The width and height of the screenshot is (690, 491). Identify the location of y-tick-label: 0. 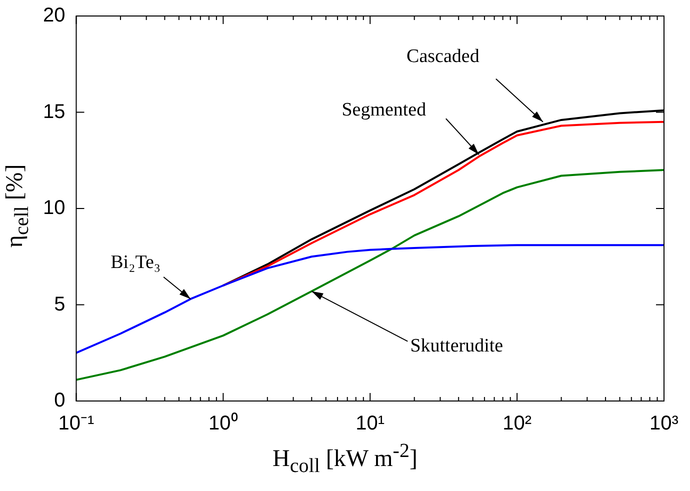
(60, 401).